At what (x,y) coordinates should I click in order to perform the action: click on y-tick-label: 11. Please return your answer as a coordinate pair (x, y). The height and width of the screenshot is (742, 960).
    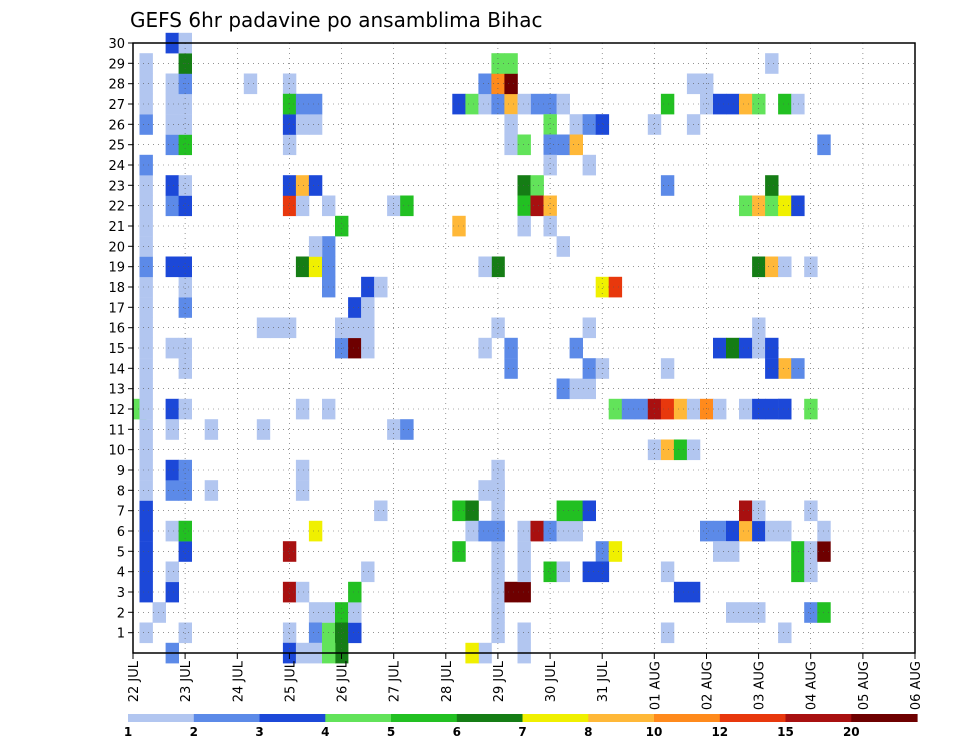
    Looking at the image, I should click on (116, 430).